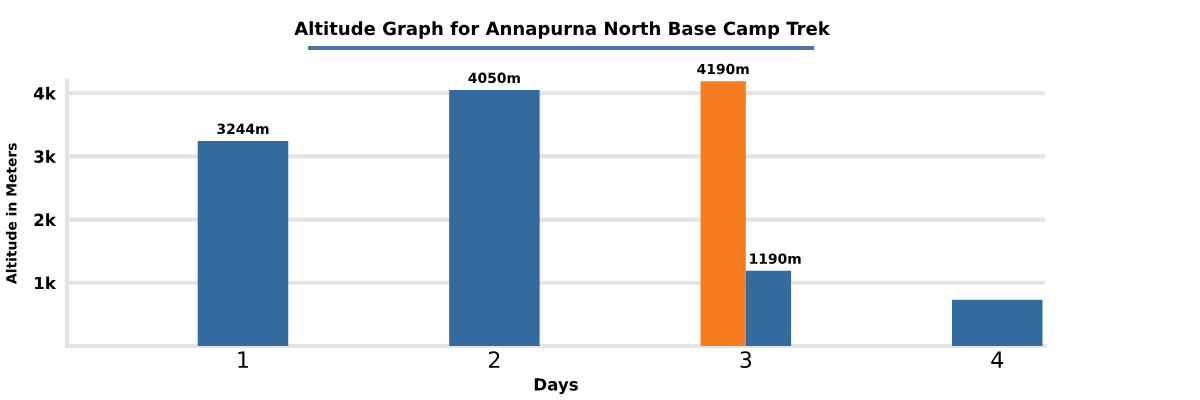 The height and width of the screenshot is (400, 1200). I want to click on x-tick-label: 3, so click(746, 360).